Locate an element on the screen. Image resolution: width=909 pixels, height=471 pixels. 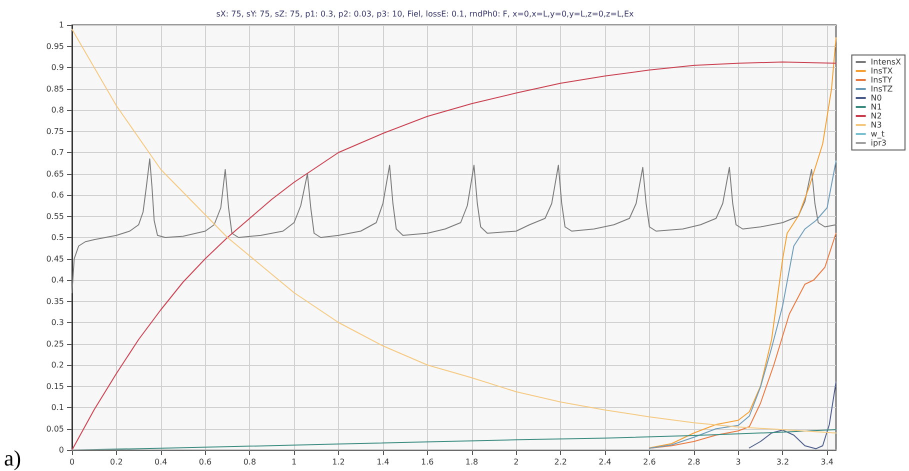
y-tick-label: 0.7 is located at coordinates (57, 152).